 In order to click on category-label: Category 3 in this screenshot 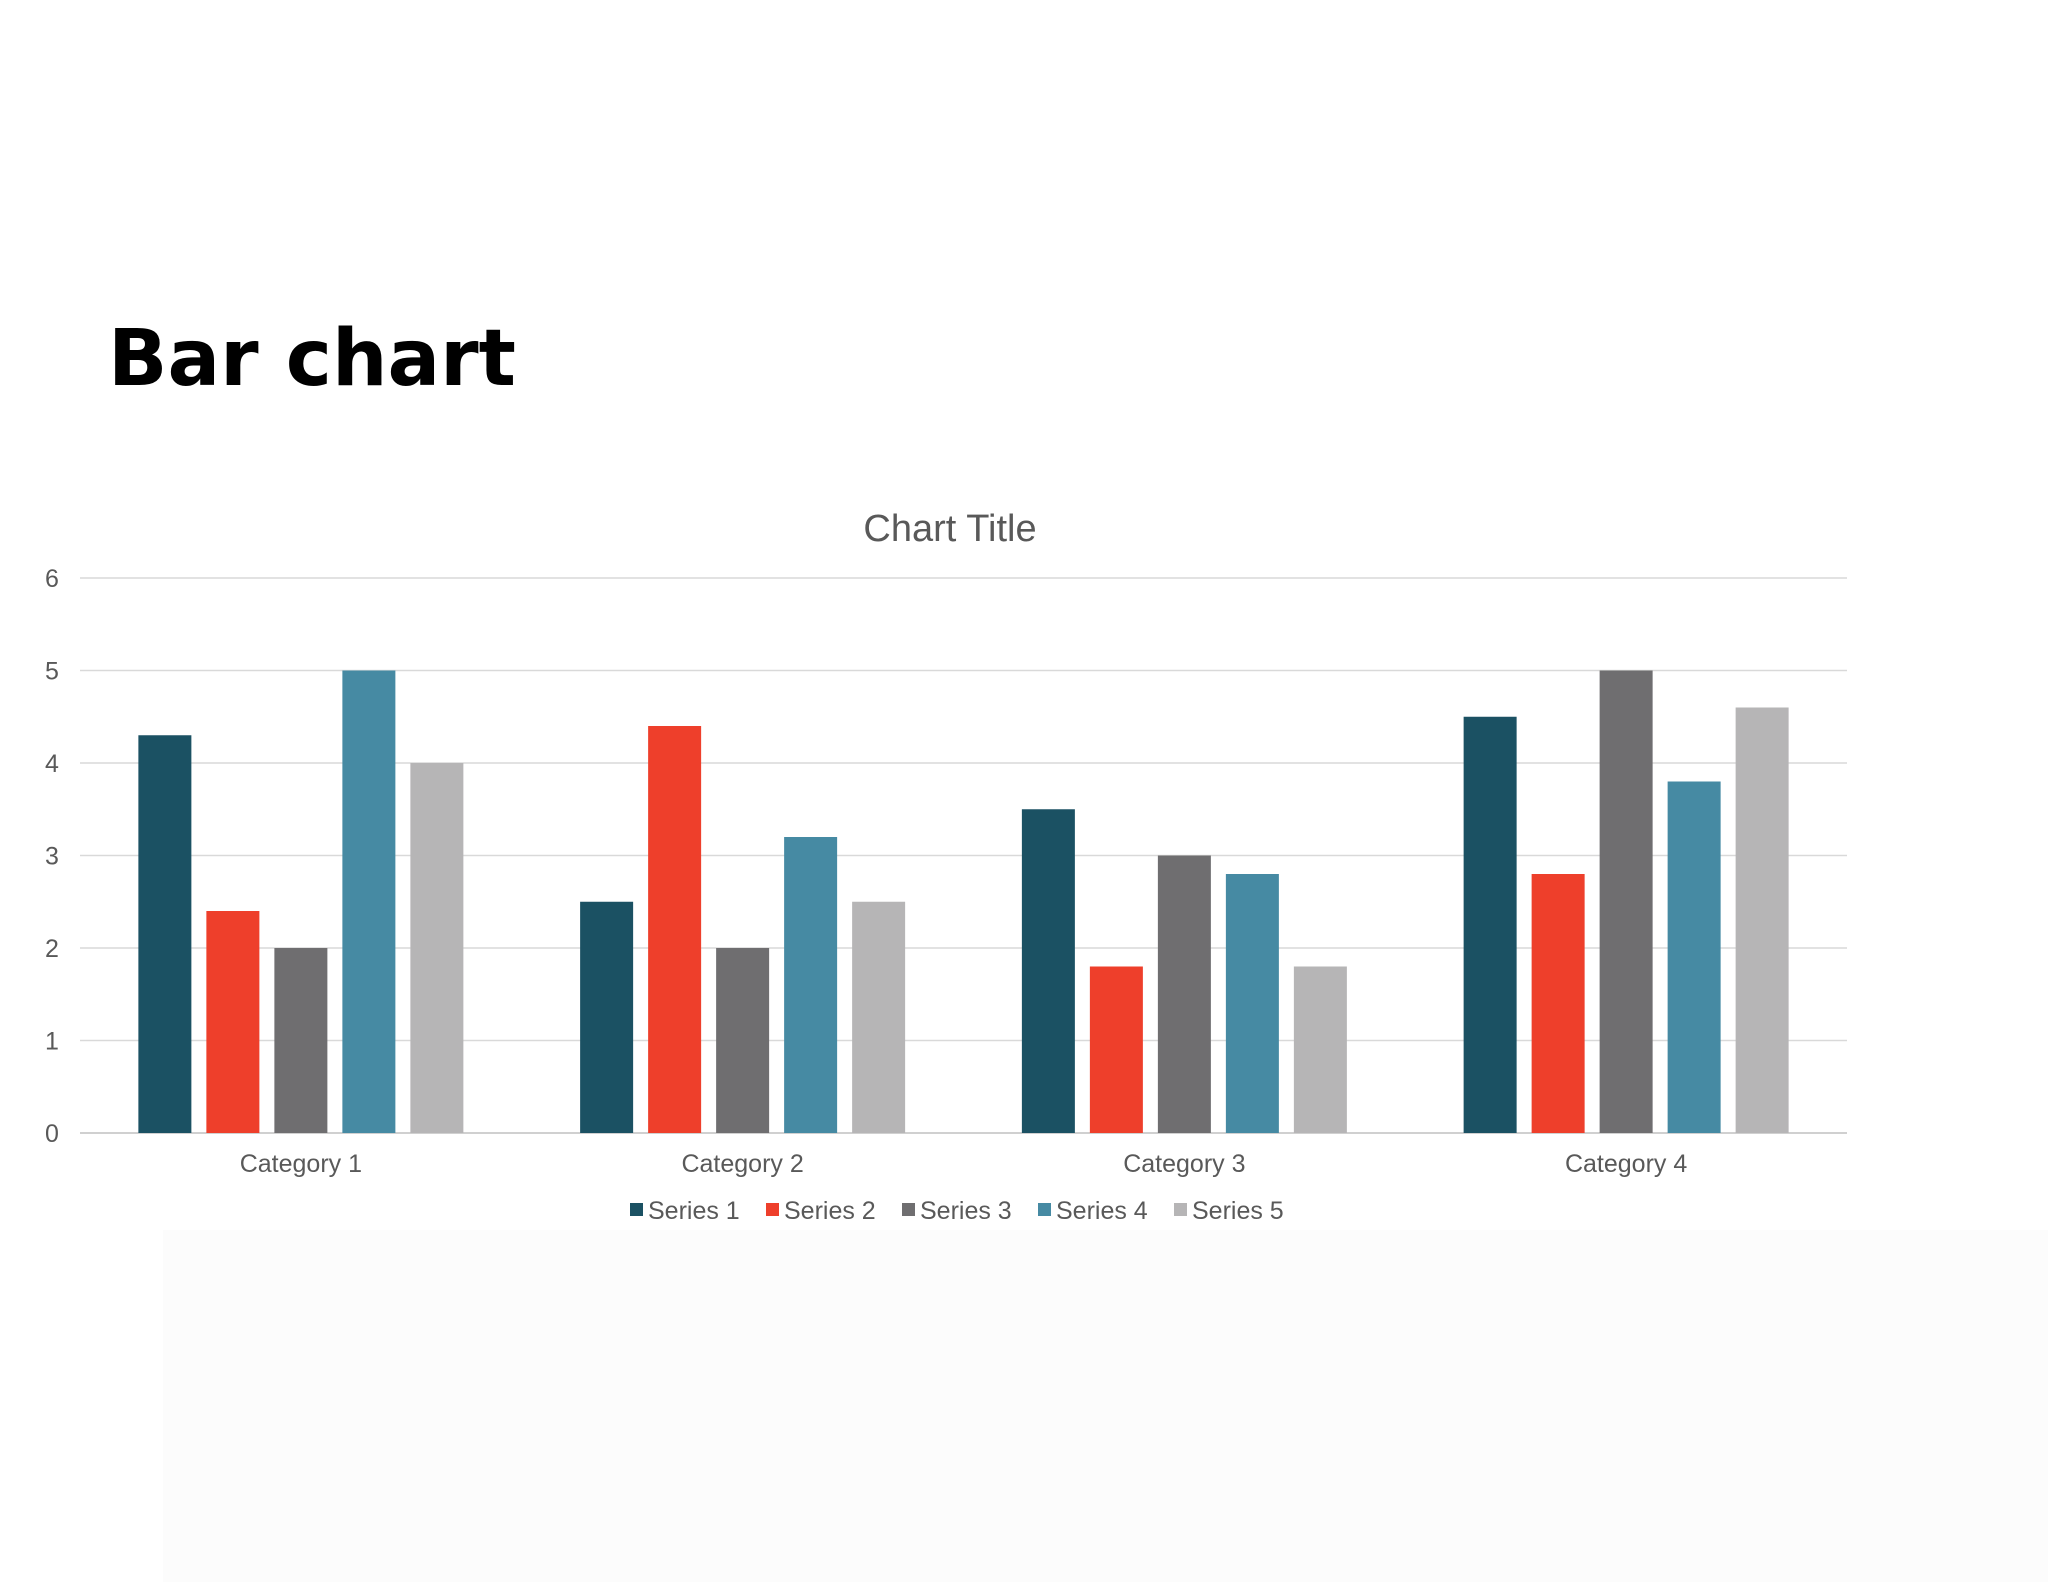, I will do `click(1184, 1164)`.